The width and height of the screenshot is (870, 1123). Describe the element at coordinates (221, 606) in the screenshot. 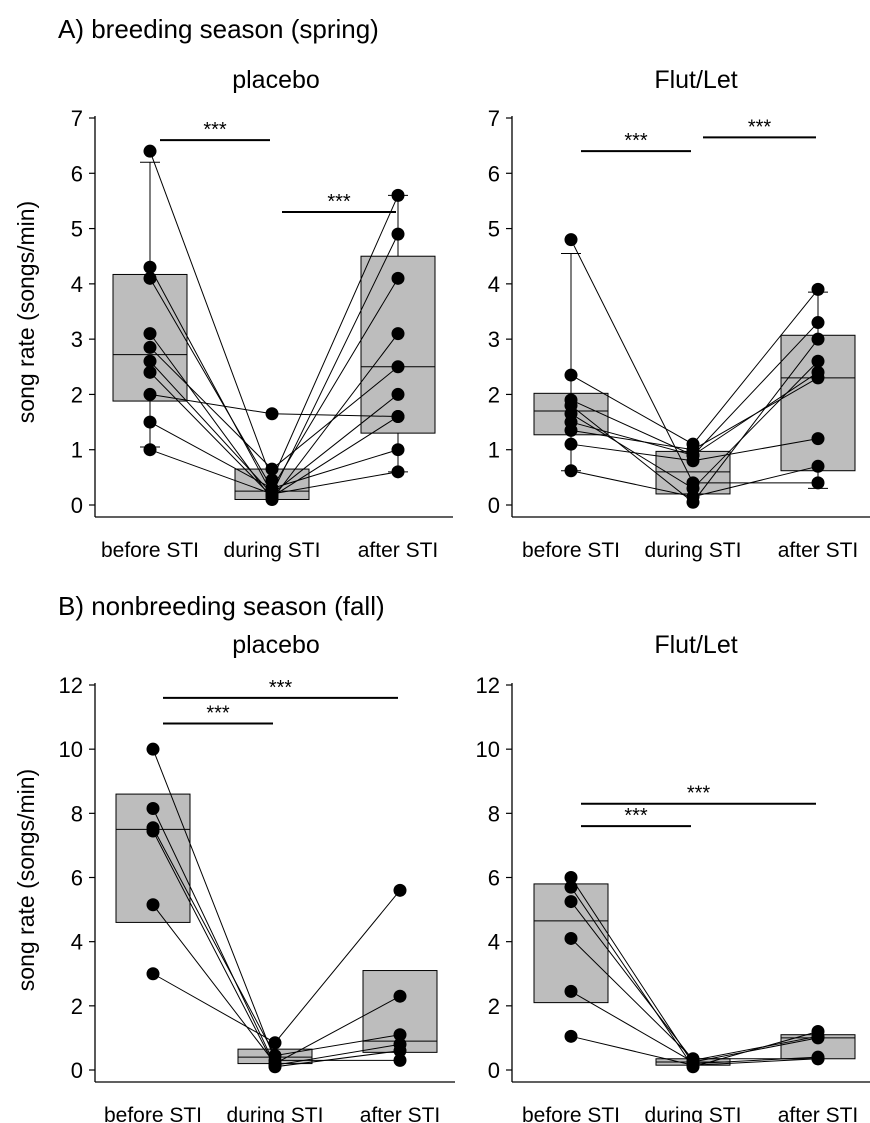

I see `section-b-title: B) nonbreeding season (fall)` at that location.